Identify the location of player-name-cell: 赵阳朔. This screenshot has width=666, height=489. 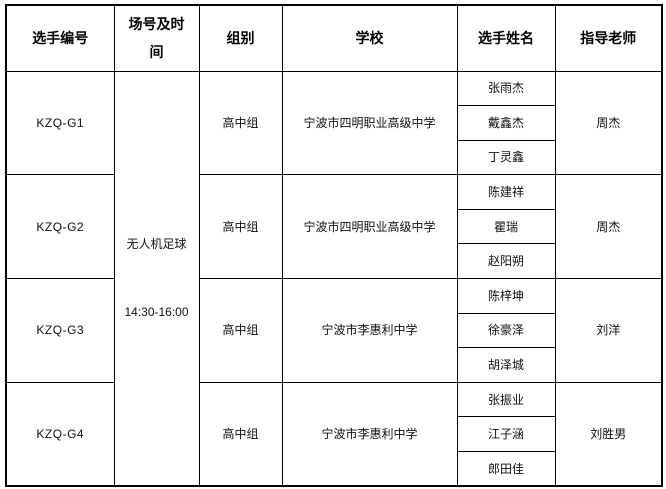
(506, 261).